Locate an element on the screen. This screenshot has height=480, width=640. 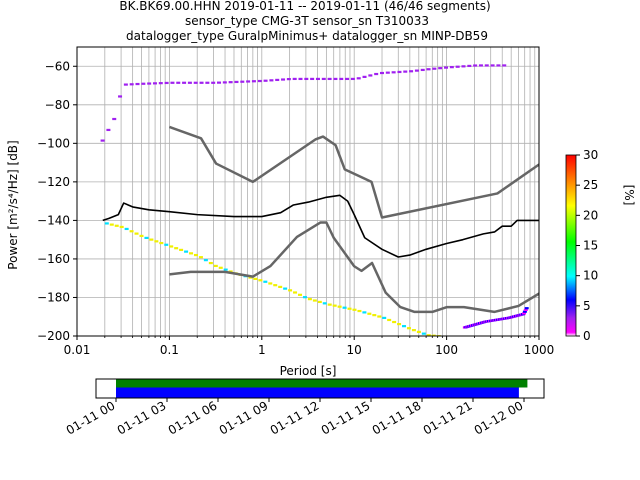
x-tick-label: 10 is located at coordinates (354, 350).